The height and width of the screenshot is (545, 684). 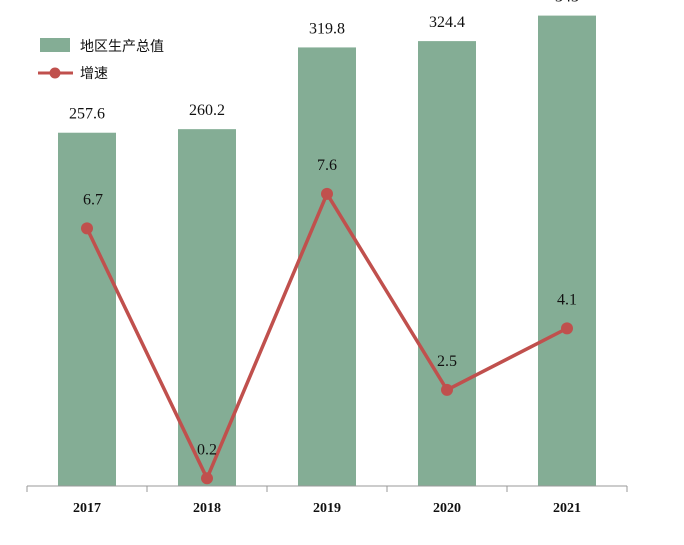 What do you see at coordinates (567, 508) in the screenshot?
I see `x-tick-label-2021: 2021` at bounding box center [567, 508].